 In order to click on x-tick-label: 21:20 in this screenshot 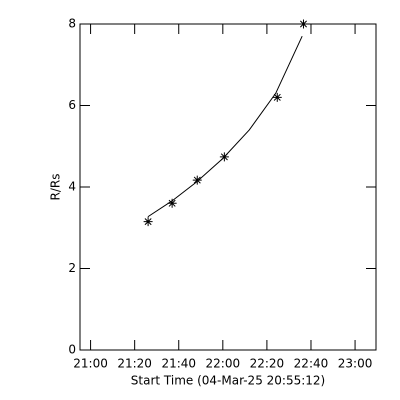, I will do `click(134, 364)`.